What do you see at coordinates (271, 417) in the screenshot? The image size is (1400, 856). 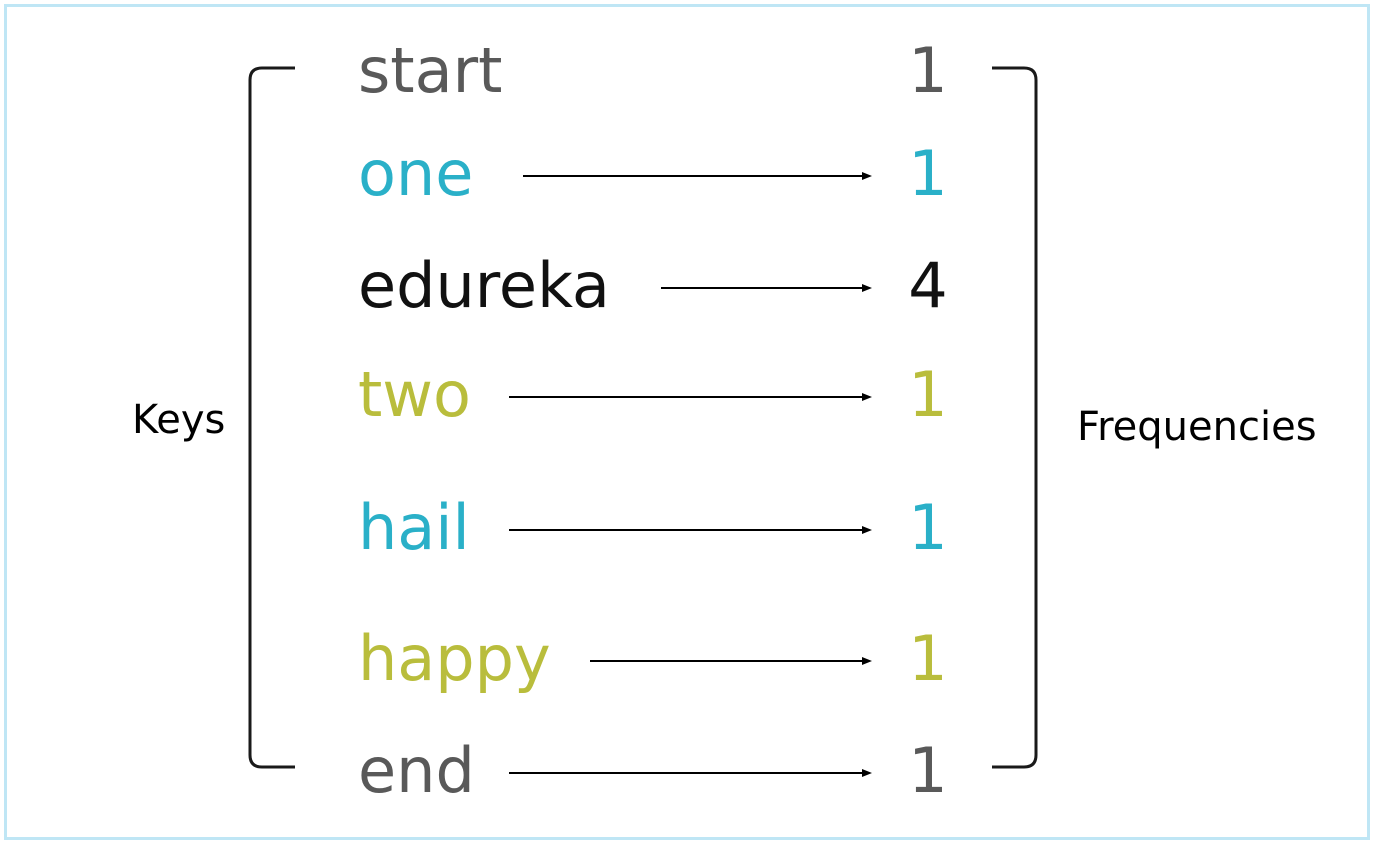 I see `left-bracket` at bounding box center [271, 417].